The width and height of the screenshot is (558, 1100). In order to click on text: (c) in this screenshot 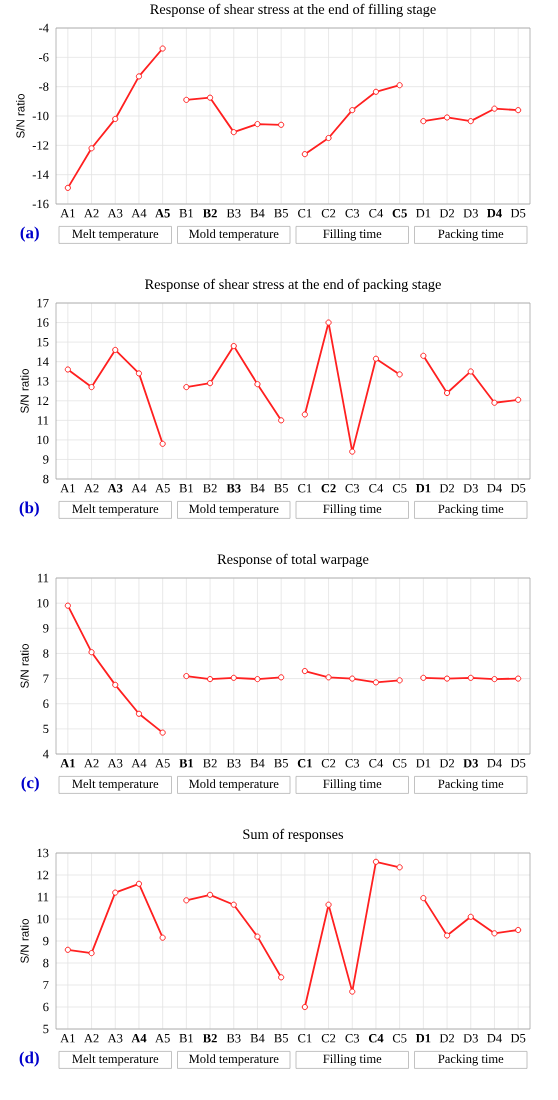, I will do `click(30, 784)`.